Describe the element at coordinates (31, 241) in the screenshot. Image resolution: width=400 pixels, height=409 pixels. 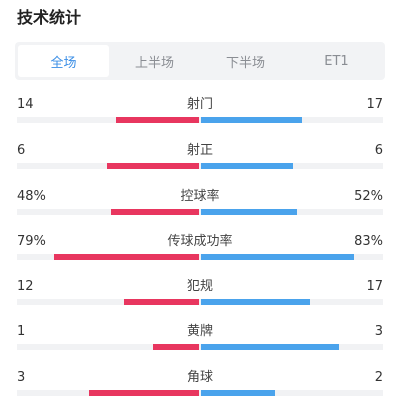
I see `home-value: 79%` at that location.